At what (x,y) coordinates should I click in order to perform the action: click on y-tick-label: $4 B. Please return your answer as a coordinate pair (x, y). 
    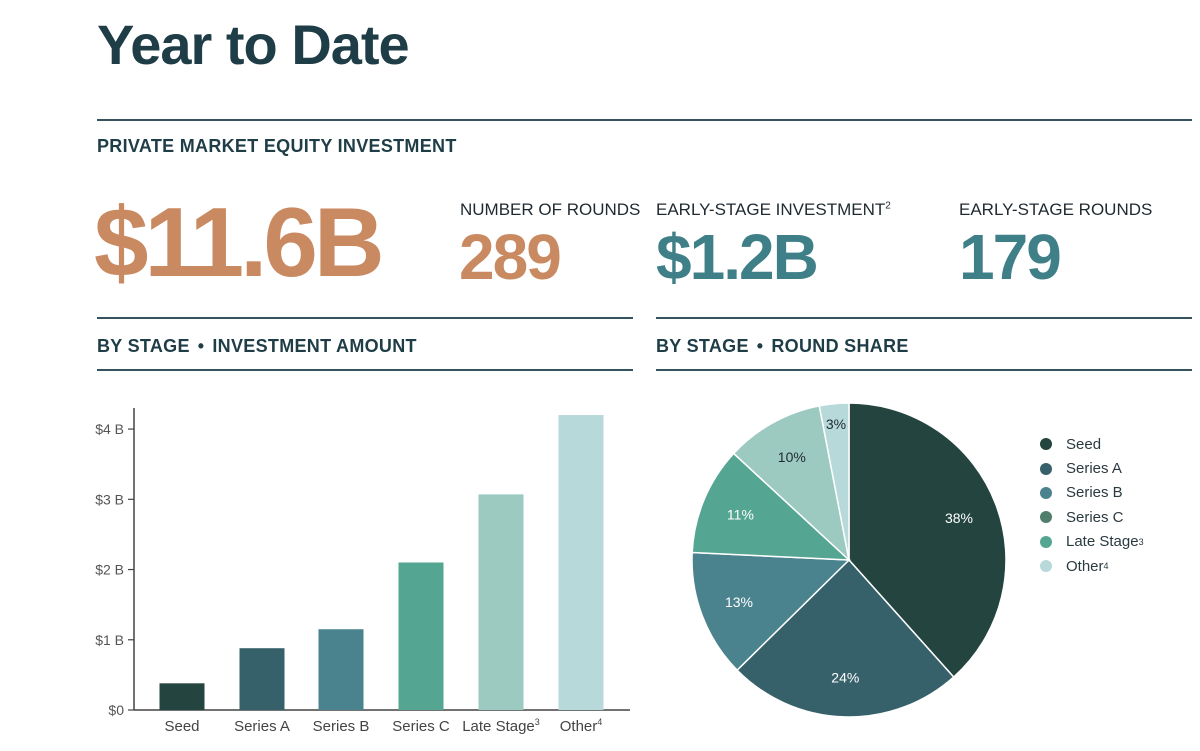
    Looking at the image, I should click on (109, 429).